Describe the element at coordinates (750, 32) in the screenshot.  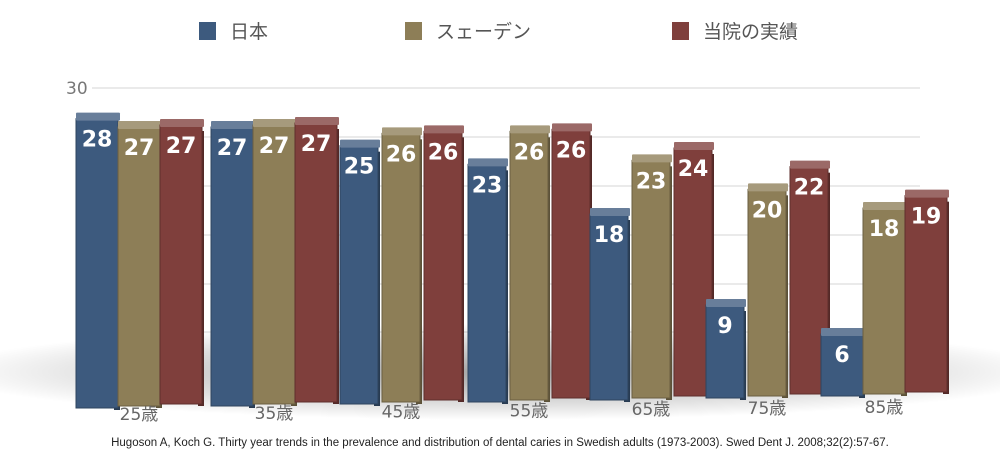
I see `legend-label: 当院の実績` at that location.